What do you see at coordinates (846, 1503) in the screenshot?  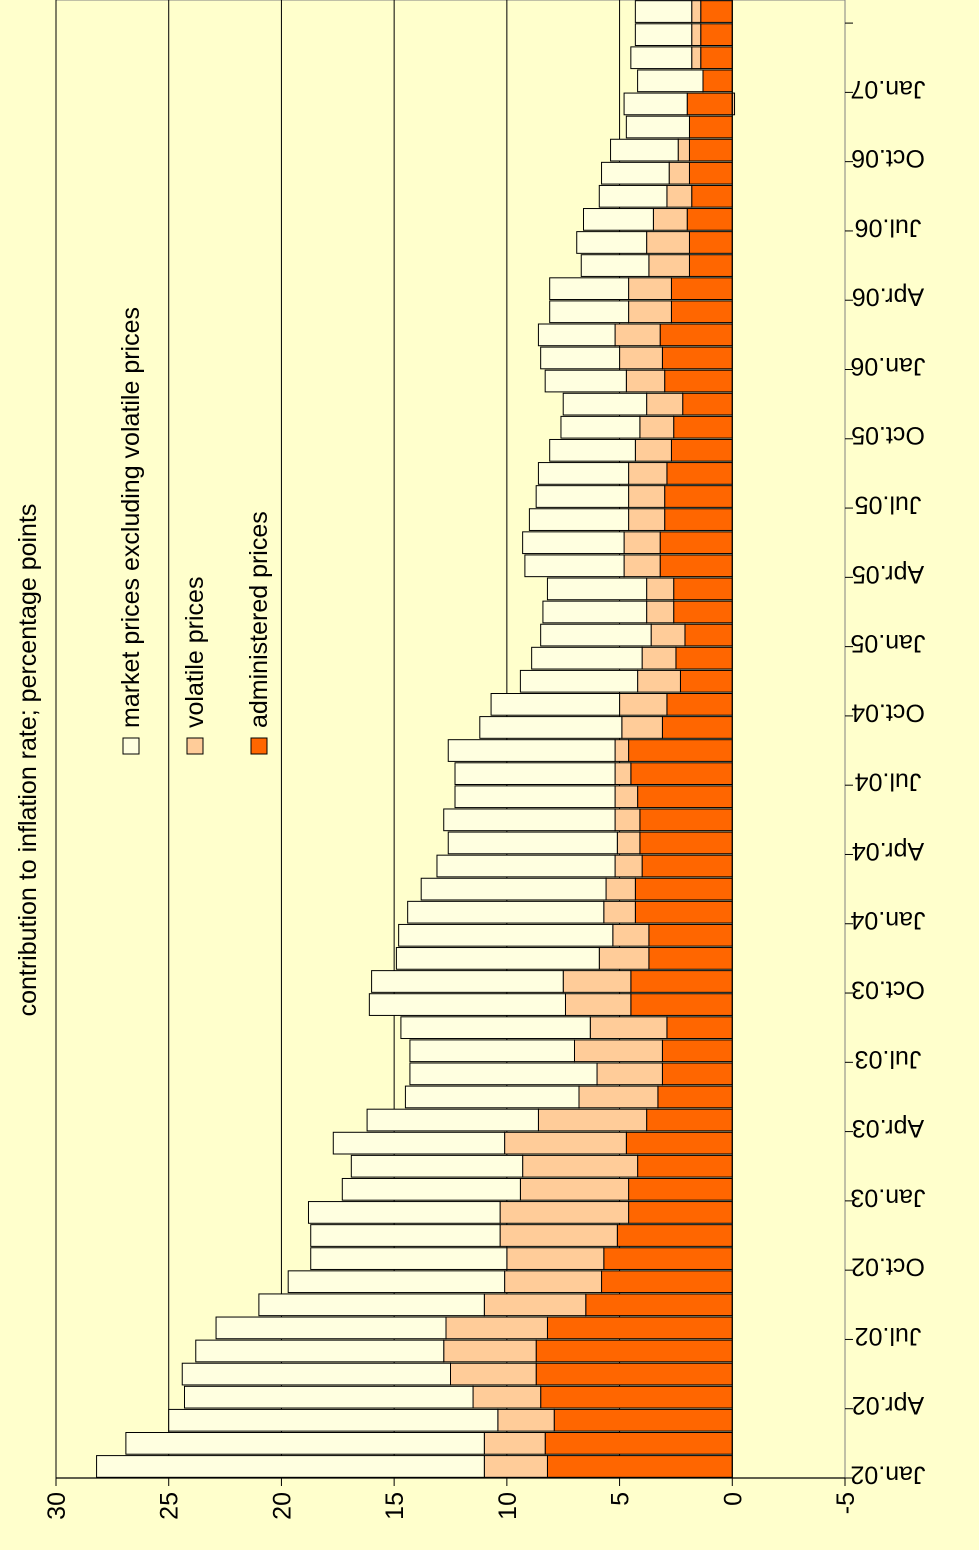 I see `value-tick-label: -5` at bounding box center [846, 1503].